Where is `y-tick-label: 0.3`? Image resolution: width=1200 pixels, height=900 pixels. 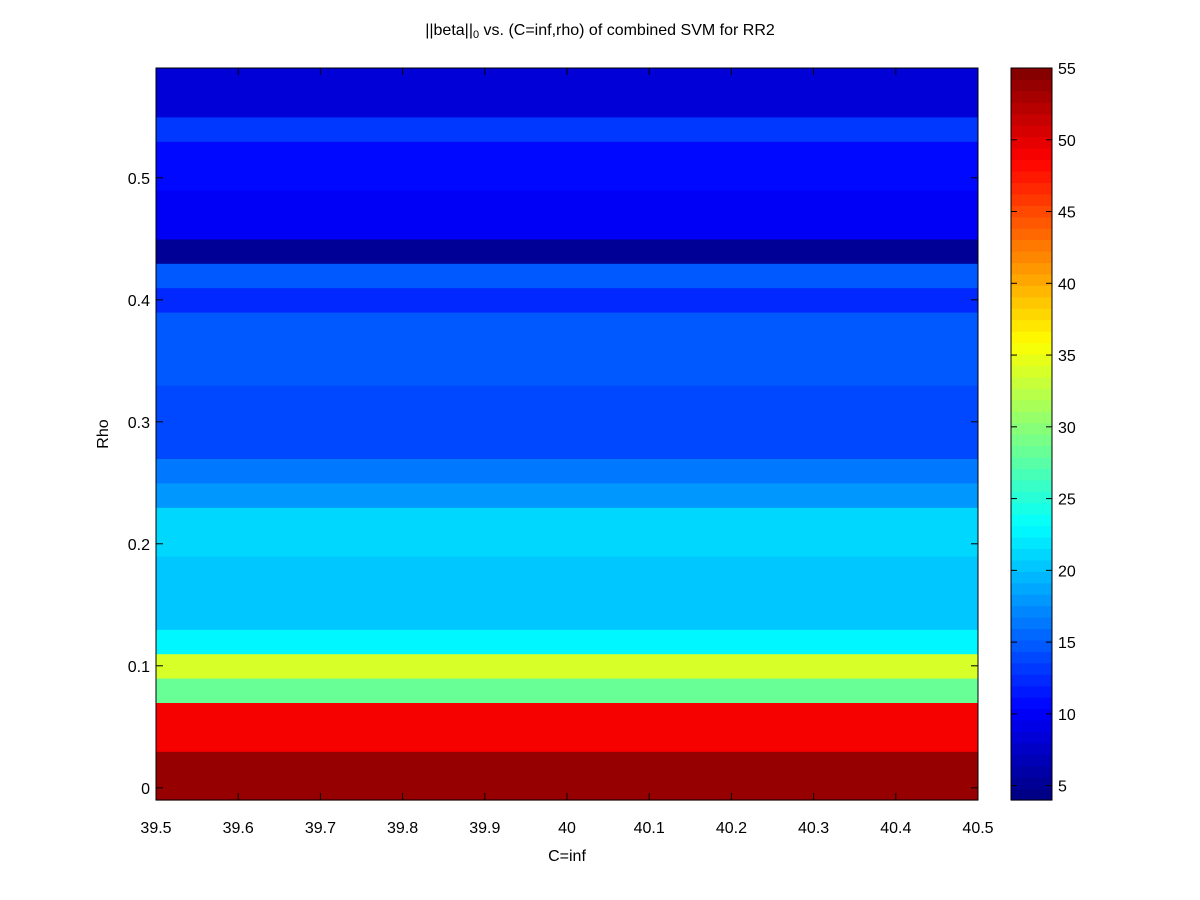
y-tick-label: 0.3 is located at coordinates (139, 423).